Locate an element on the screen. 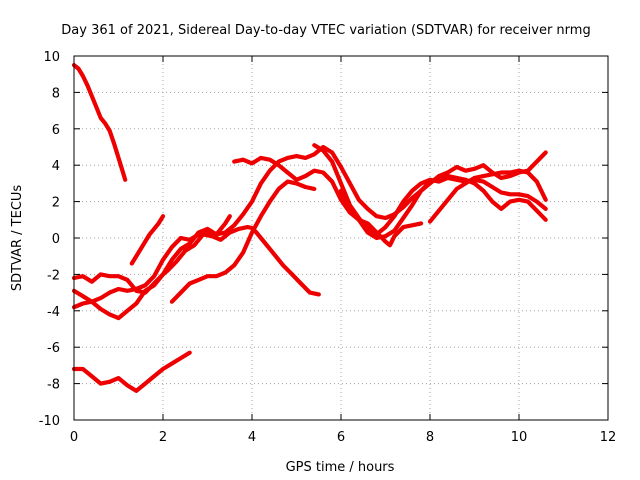 This screenshot has height=480, width=640. x-tick-label: 2 is located at coordinates (163, 437).